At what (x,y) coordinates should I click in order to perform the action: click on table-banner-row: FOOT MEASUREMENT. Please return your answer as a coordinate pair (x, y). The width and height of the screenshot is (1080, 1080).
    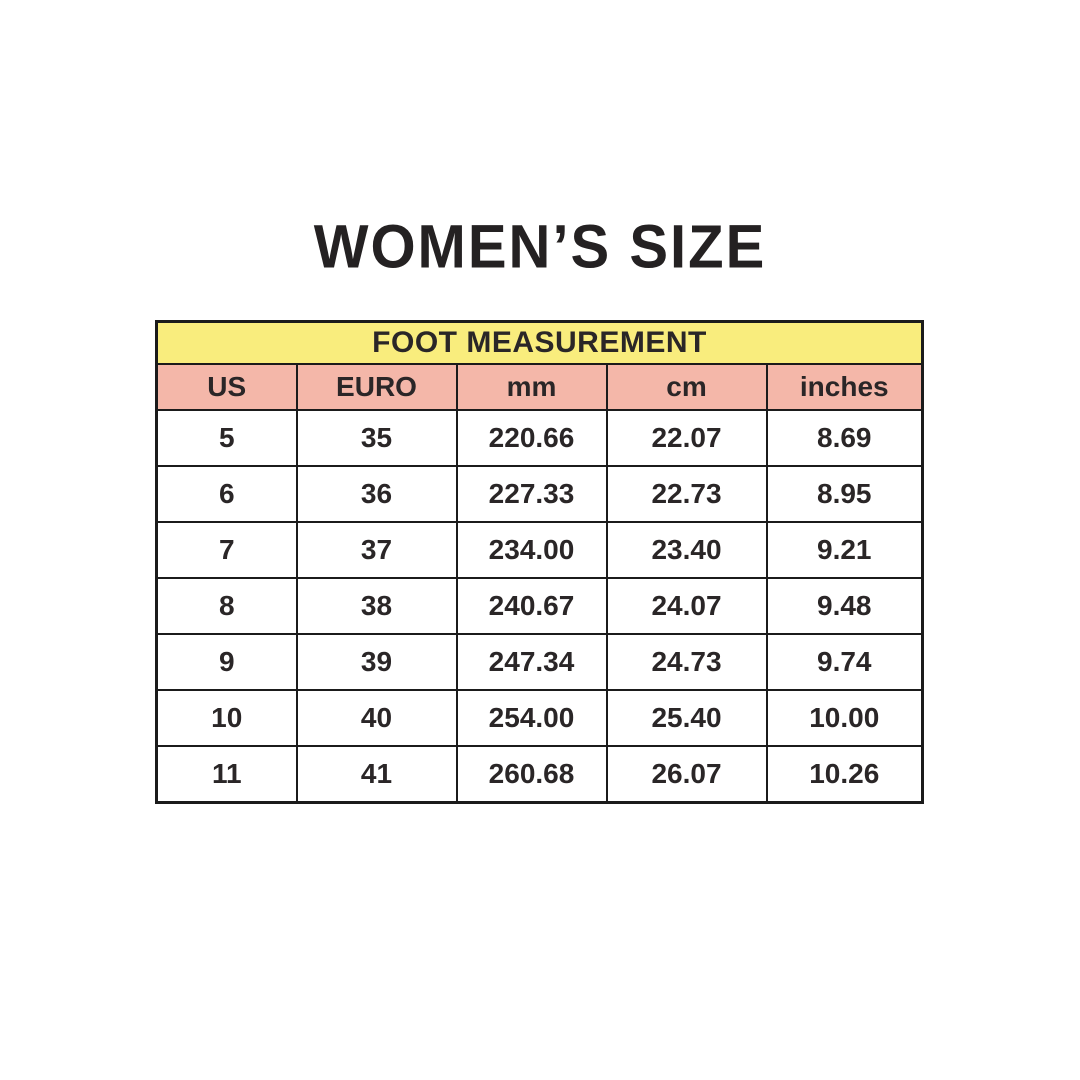
    Looking at the image, I should click on (539, 342).